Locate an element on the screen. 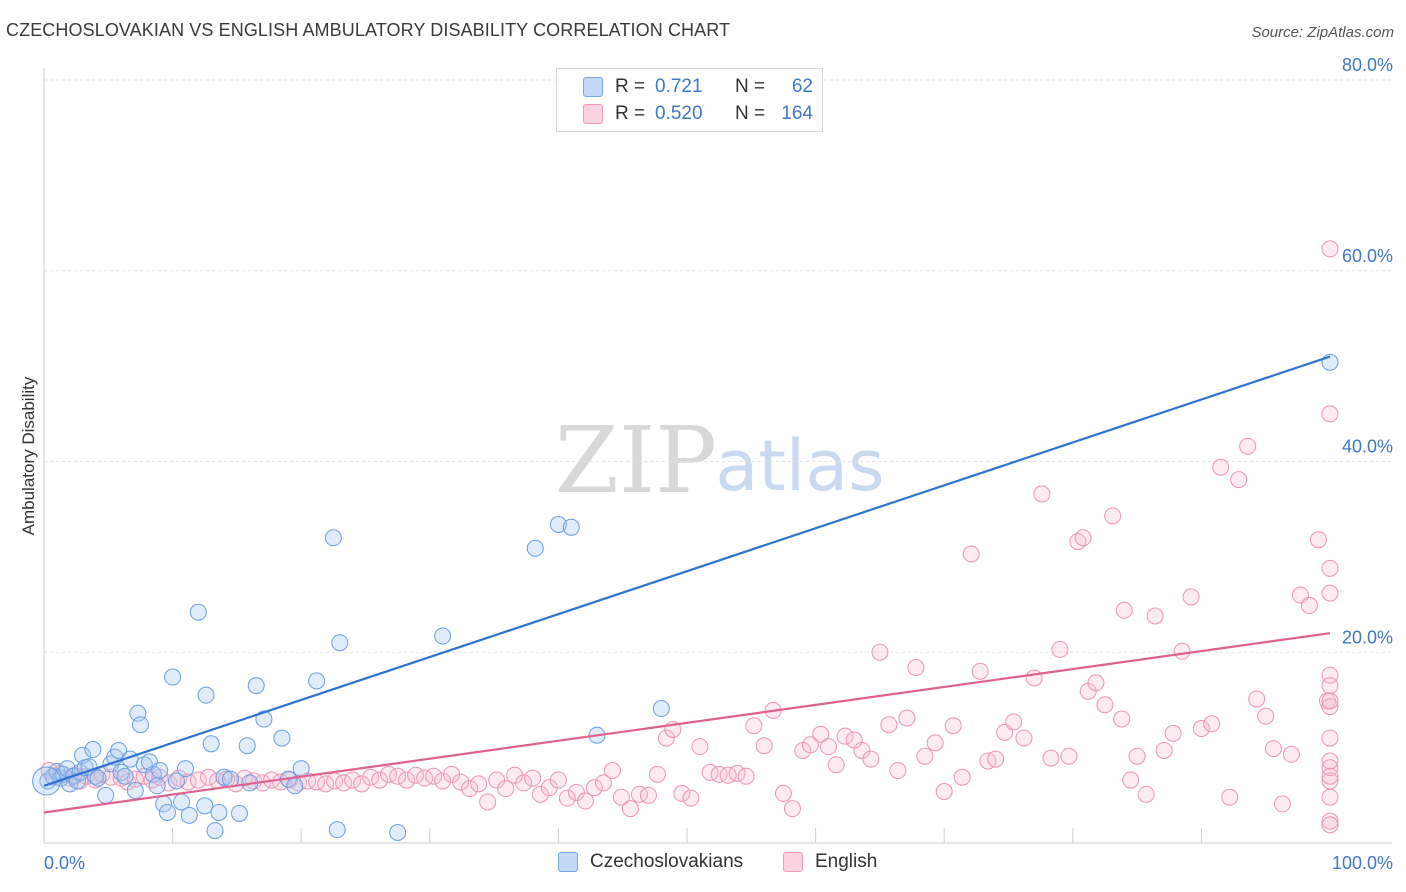 The height and width of the screenshot is (892, 1406). legend-row-english: R = 0.520 N = 164 is located at coordinates (685, 114).